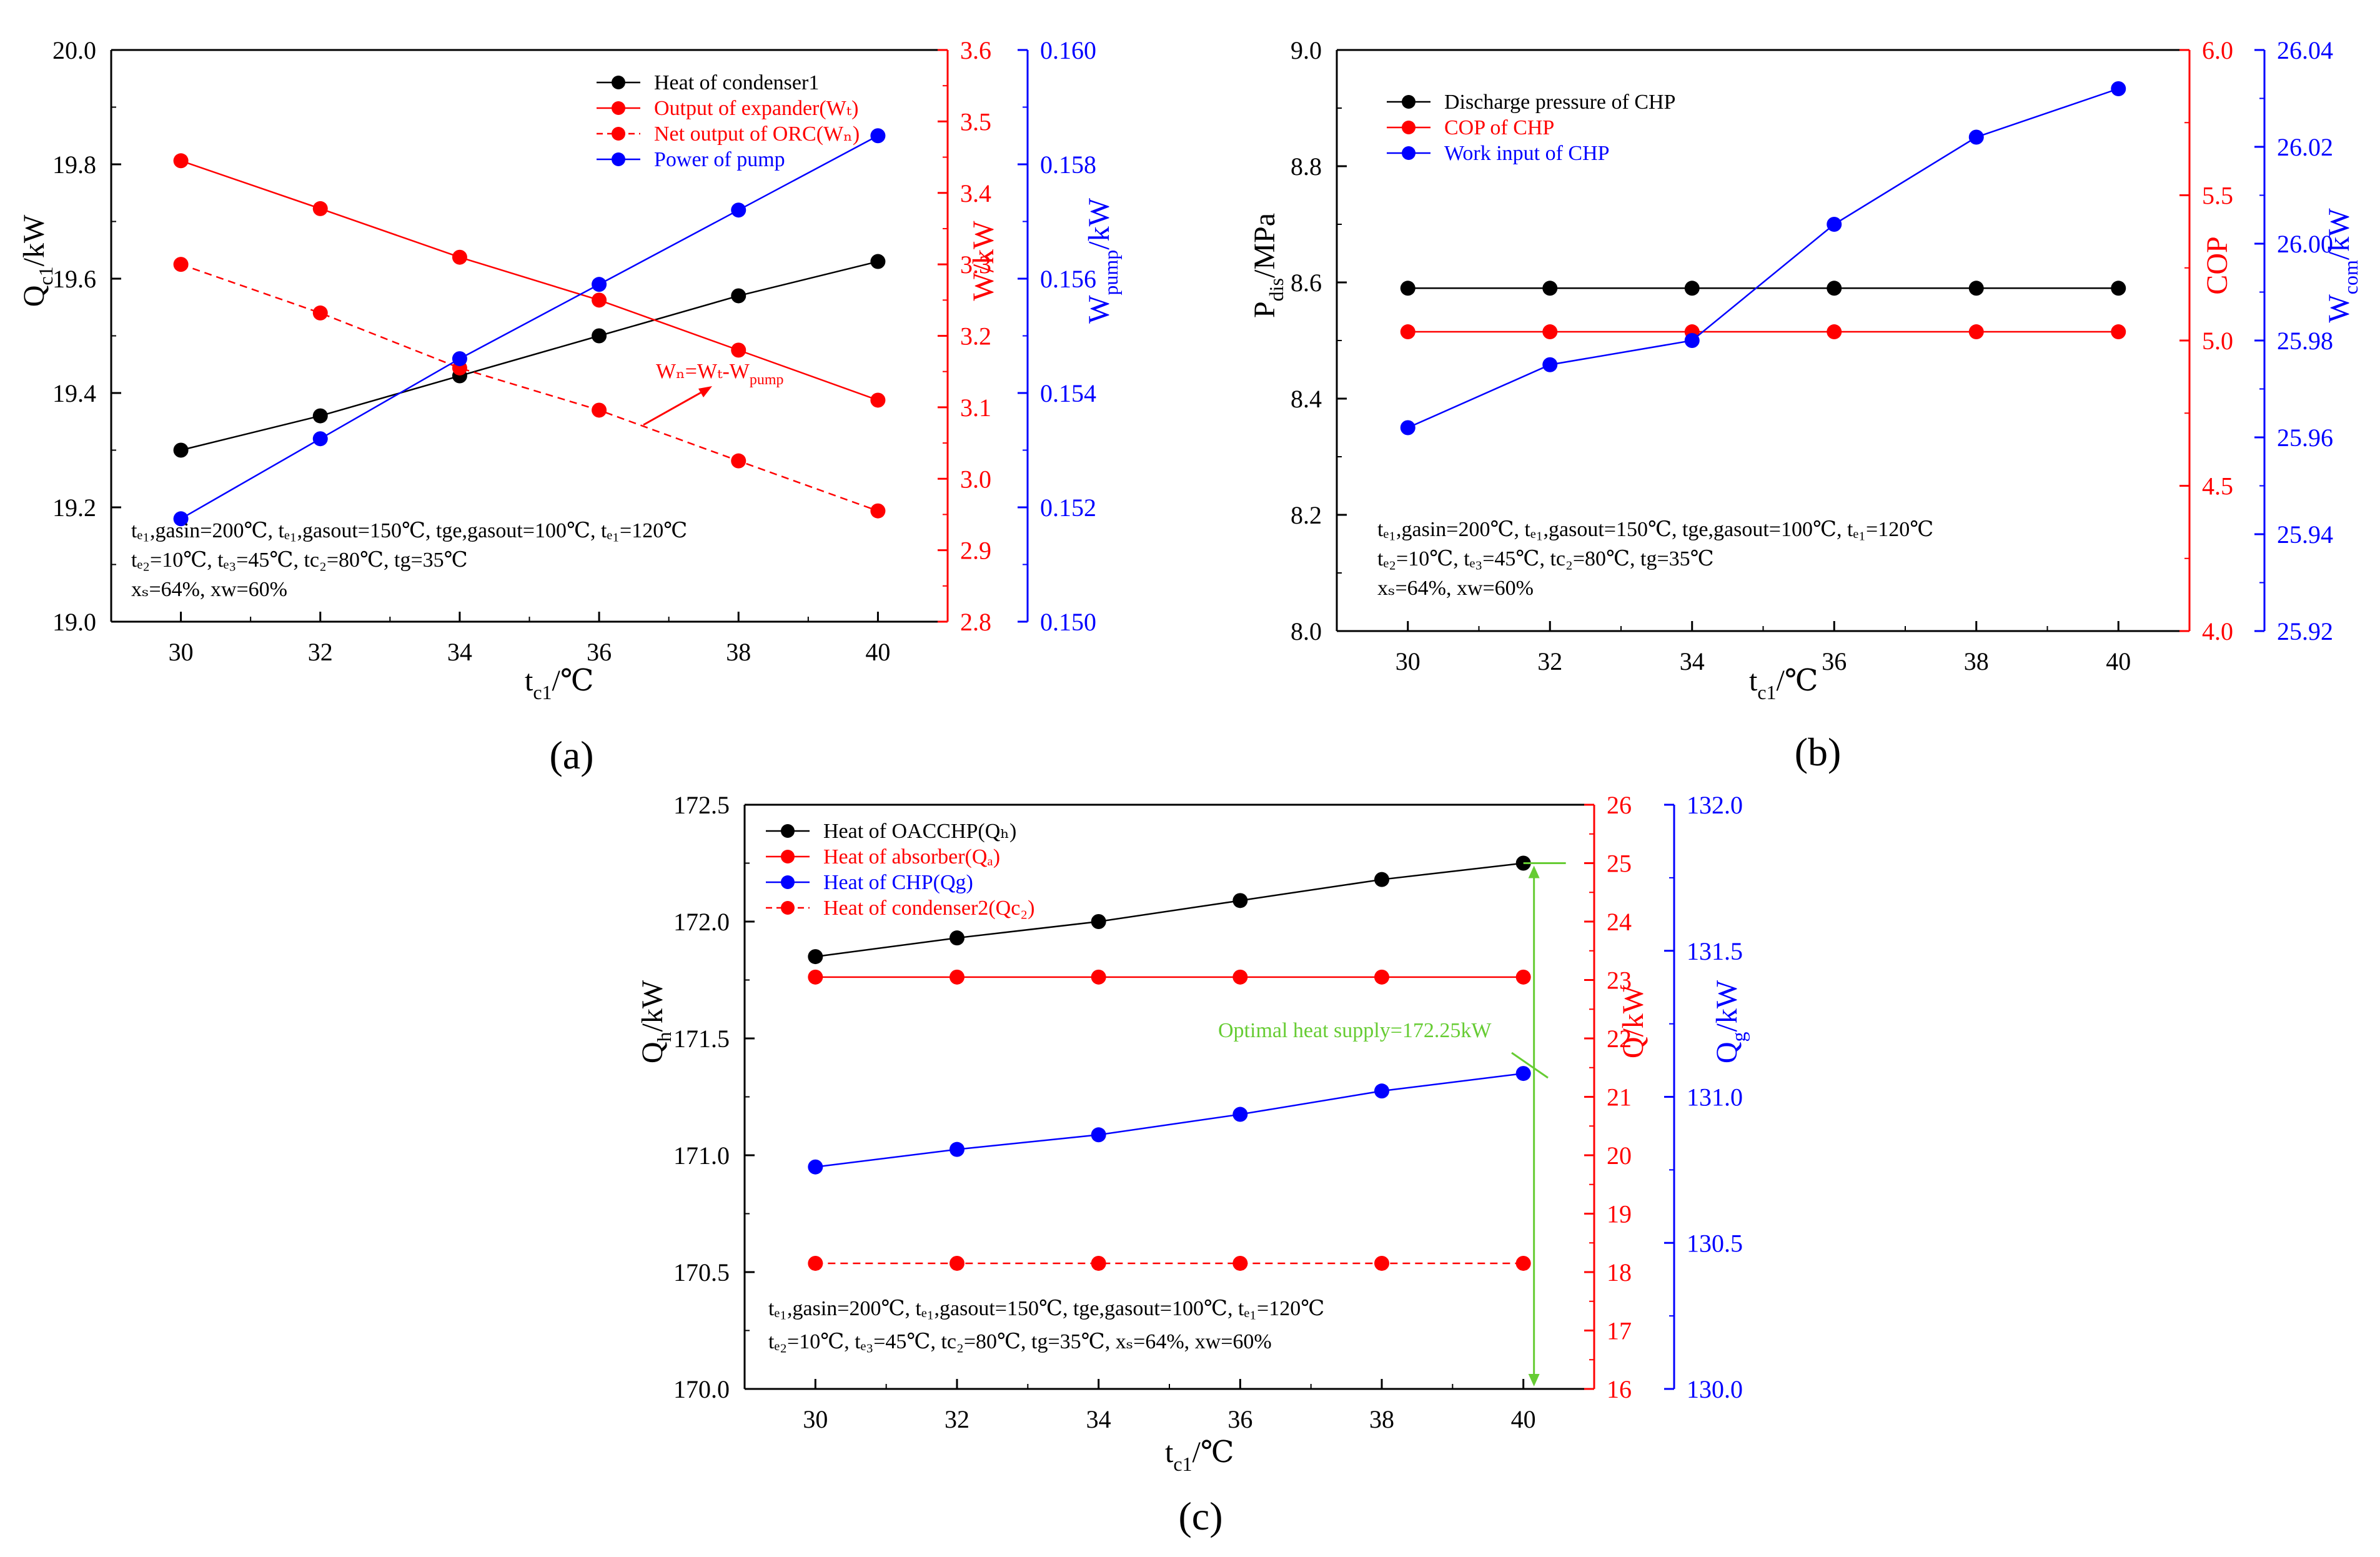 Image resolution: width=2380 pixels, height=1557 pixels. I want to click on y-axis-title-1: Q/kW, so click(1633, 1022).